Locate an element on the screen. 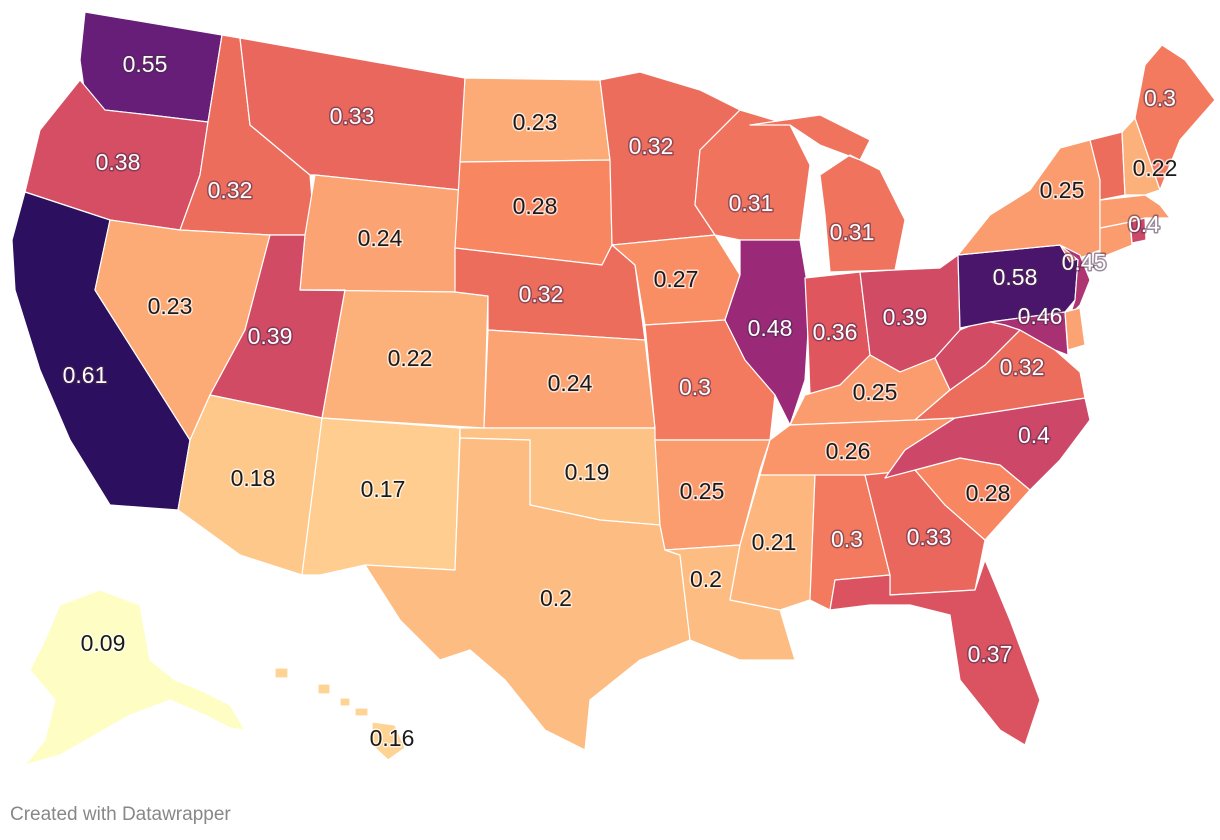  label-ny: 0.25 is located at coordinates (1062, 190).